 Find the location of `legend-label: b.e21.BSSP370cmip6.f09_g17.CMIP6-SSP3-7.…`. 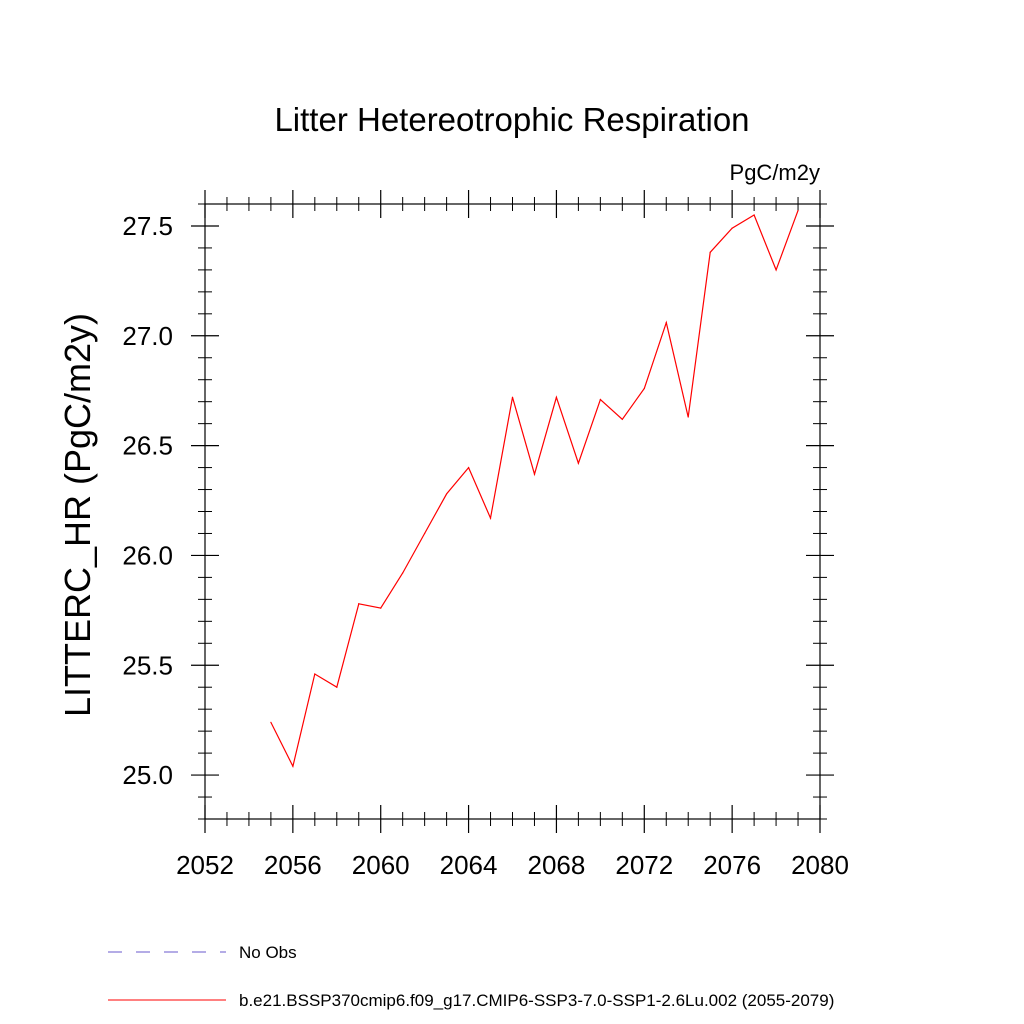

legend-label: b.e21.BSSP370cmip6.f09_g17.CMIP6-SSP3-7.… is located at coordinates (536, 1000).